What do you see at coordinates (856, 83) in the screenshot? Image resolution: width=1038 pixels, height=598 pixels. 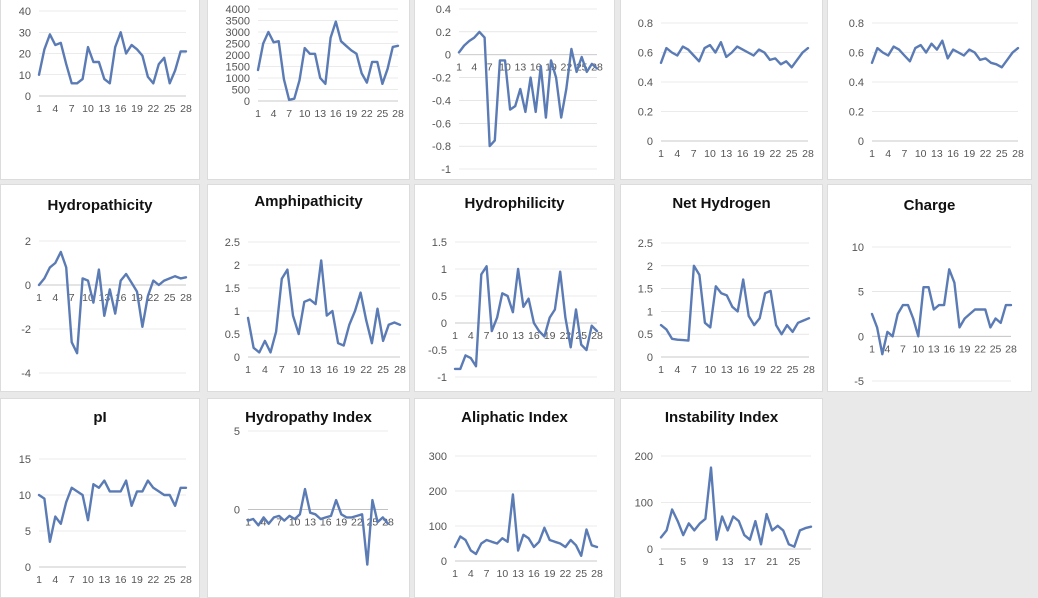 I see `y-tick-label: 0.4` at bounding box center [856, 83].